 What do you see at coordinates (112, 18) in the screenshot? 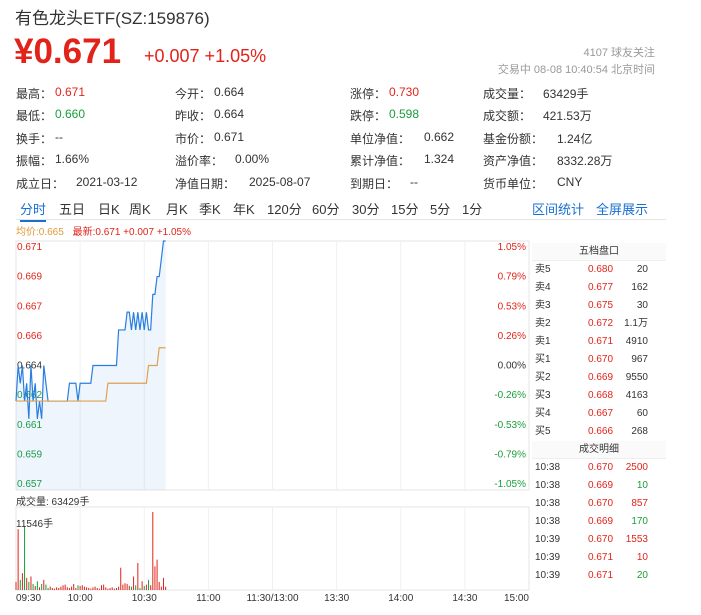
I see `page-title: 有色龙头ETF(SZ:159876)` at bounding box center [112, 18].